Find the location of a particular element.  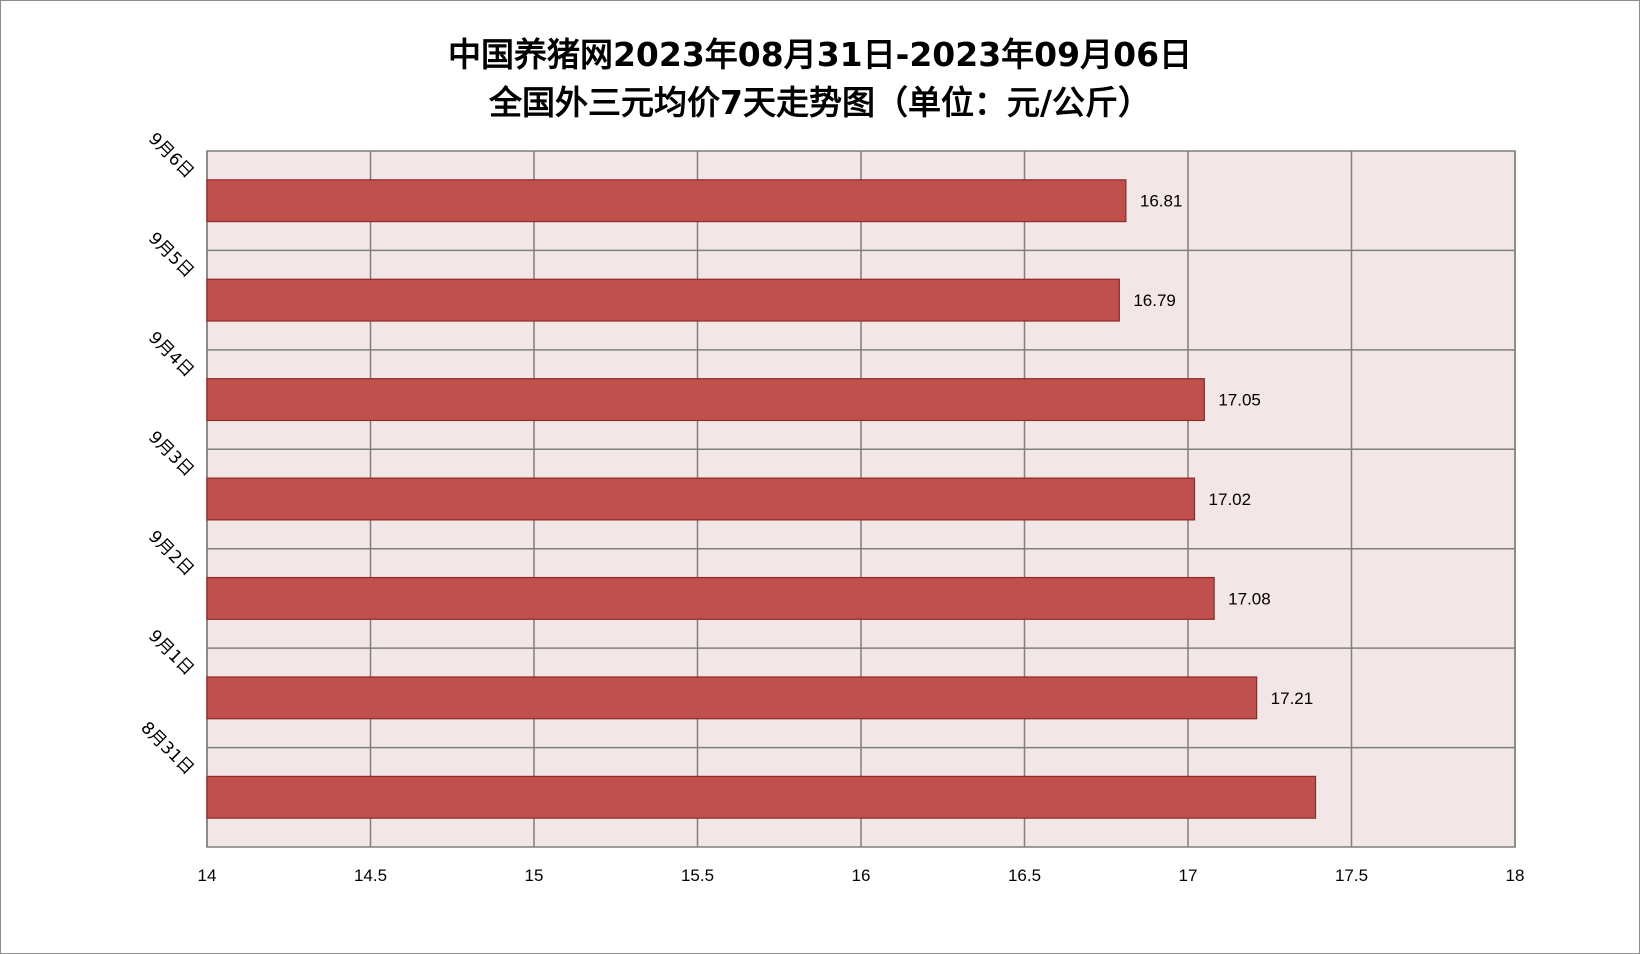

chart-title: 中国养猪网2023年08月31日-2023年09月06日 is located at coordinates (820, 54).